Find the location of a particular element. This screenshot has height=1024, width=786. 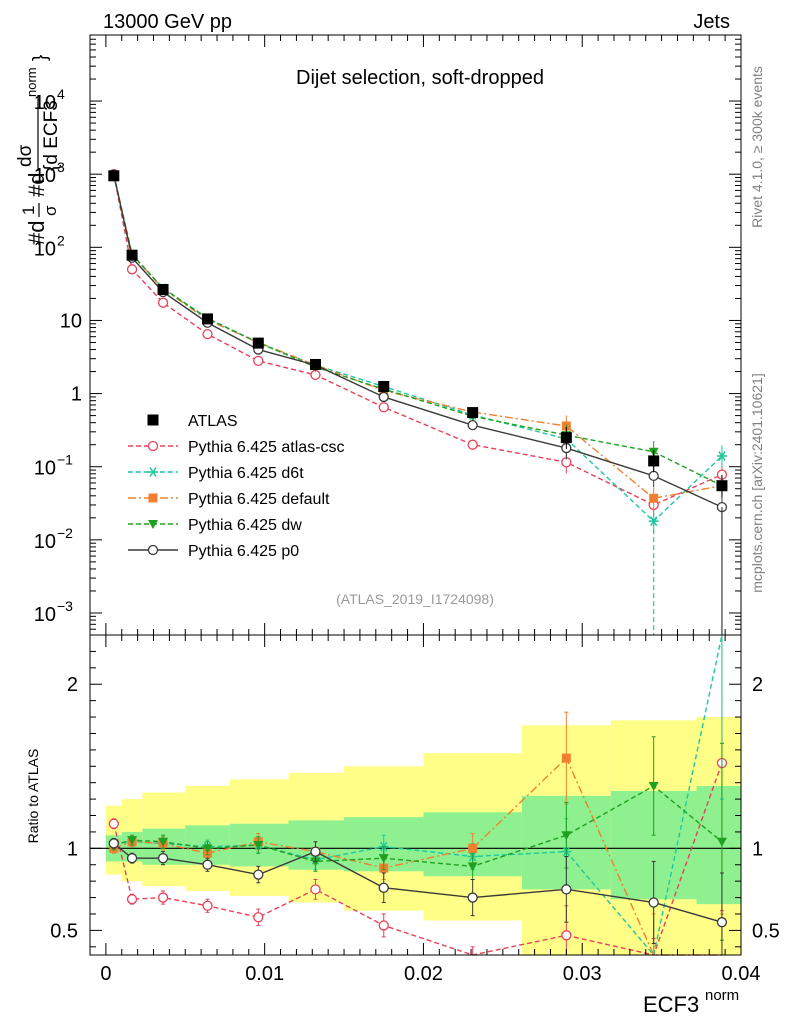

legend-item: Pythia 6.425 d6t is located at coordinates (216, 473).